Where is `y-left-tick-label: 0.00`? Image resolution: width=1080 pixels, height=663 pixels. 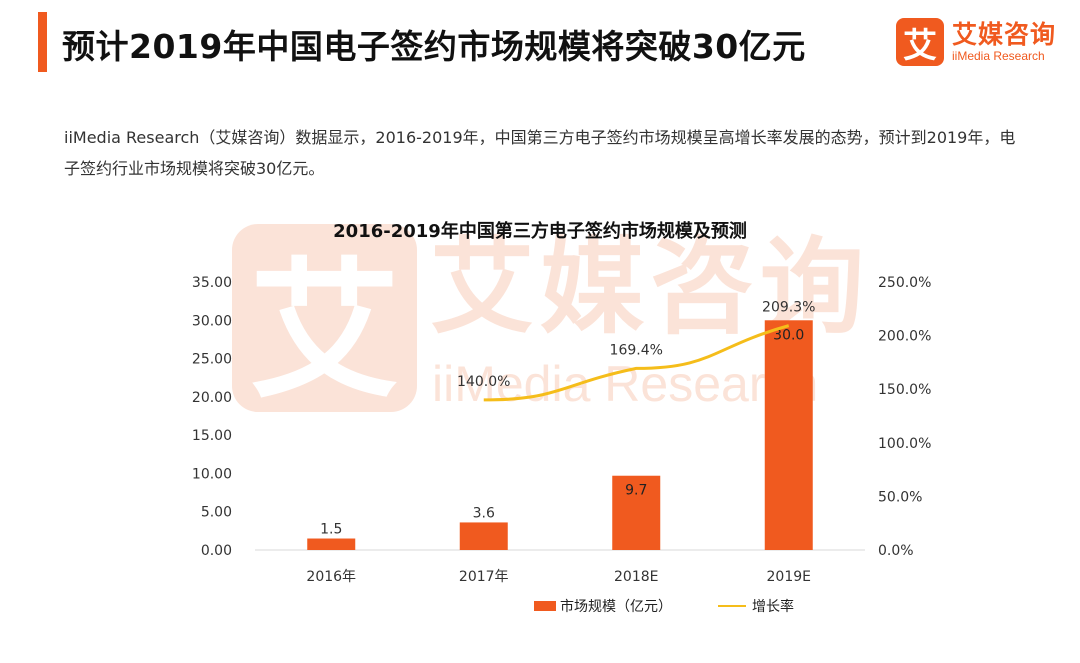 y-left-tick-label: 0.00 is located at coordinates (216, 551).